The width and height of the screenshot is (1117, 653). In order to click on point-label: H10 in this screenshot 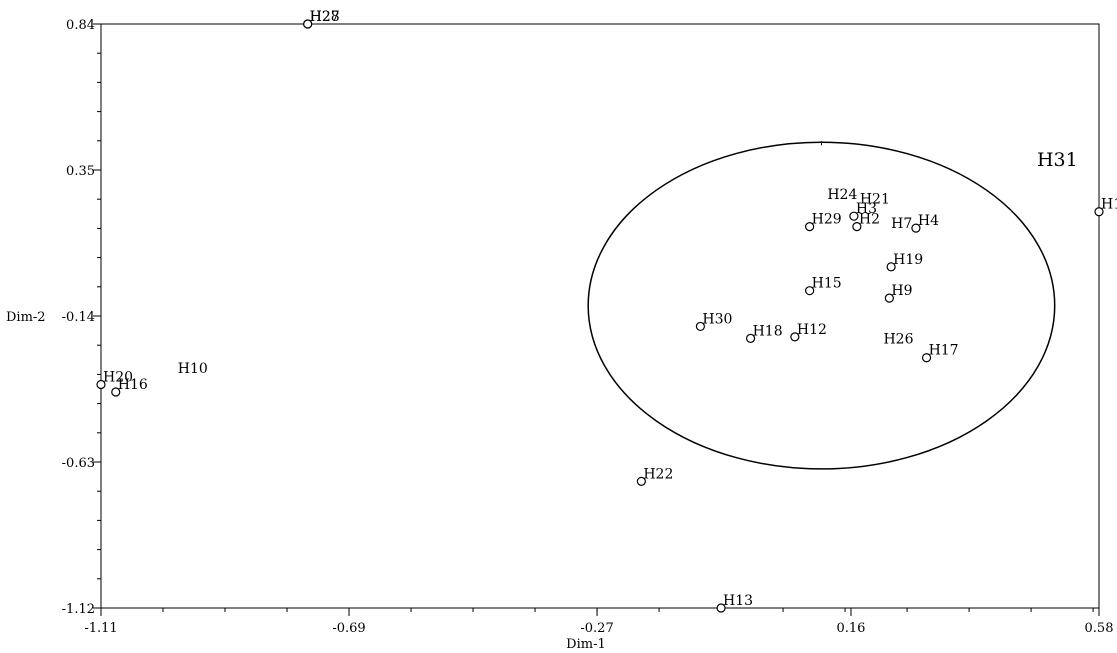, I will do `click(193, 369)`.